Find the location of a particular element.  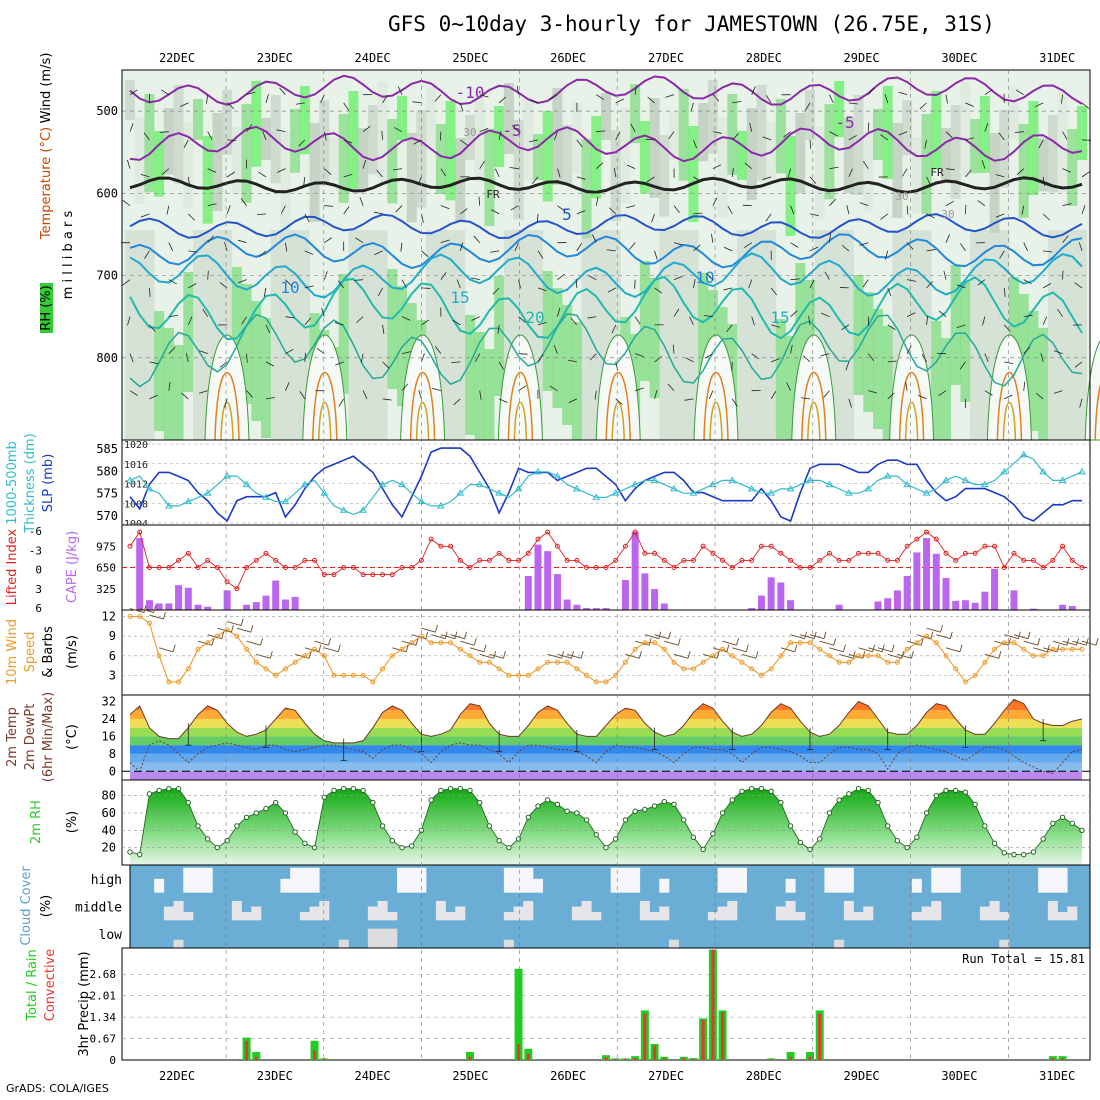

wind-label-line: 10m Wind is located at coordinates (12, 652).